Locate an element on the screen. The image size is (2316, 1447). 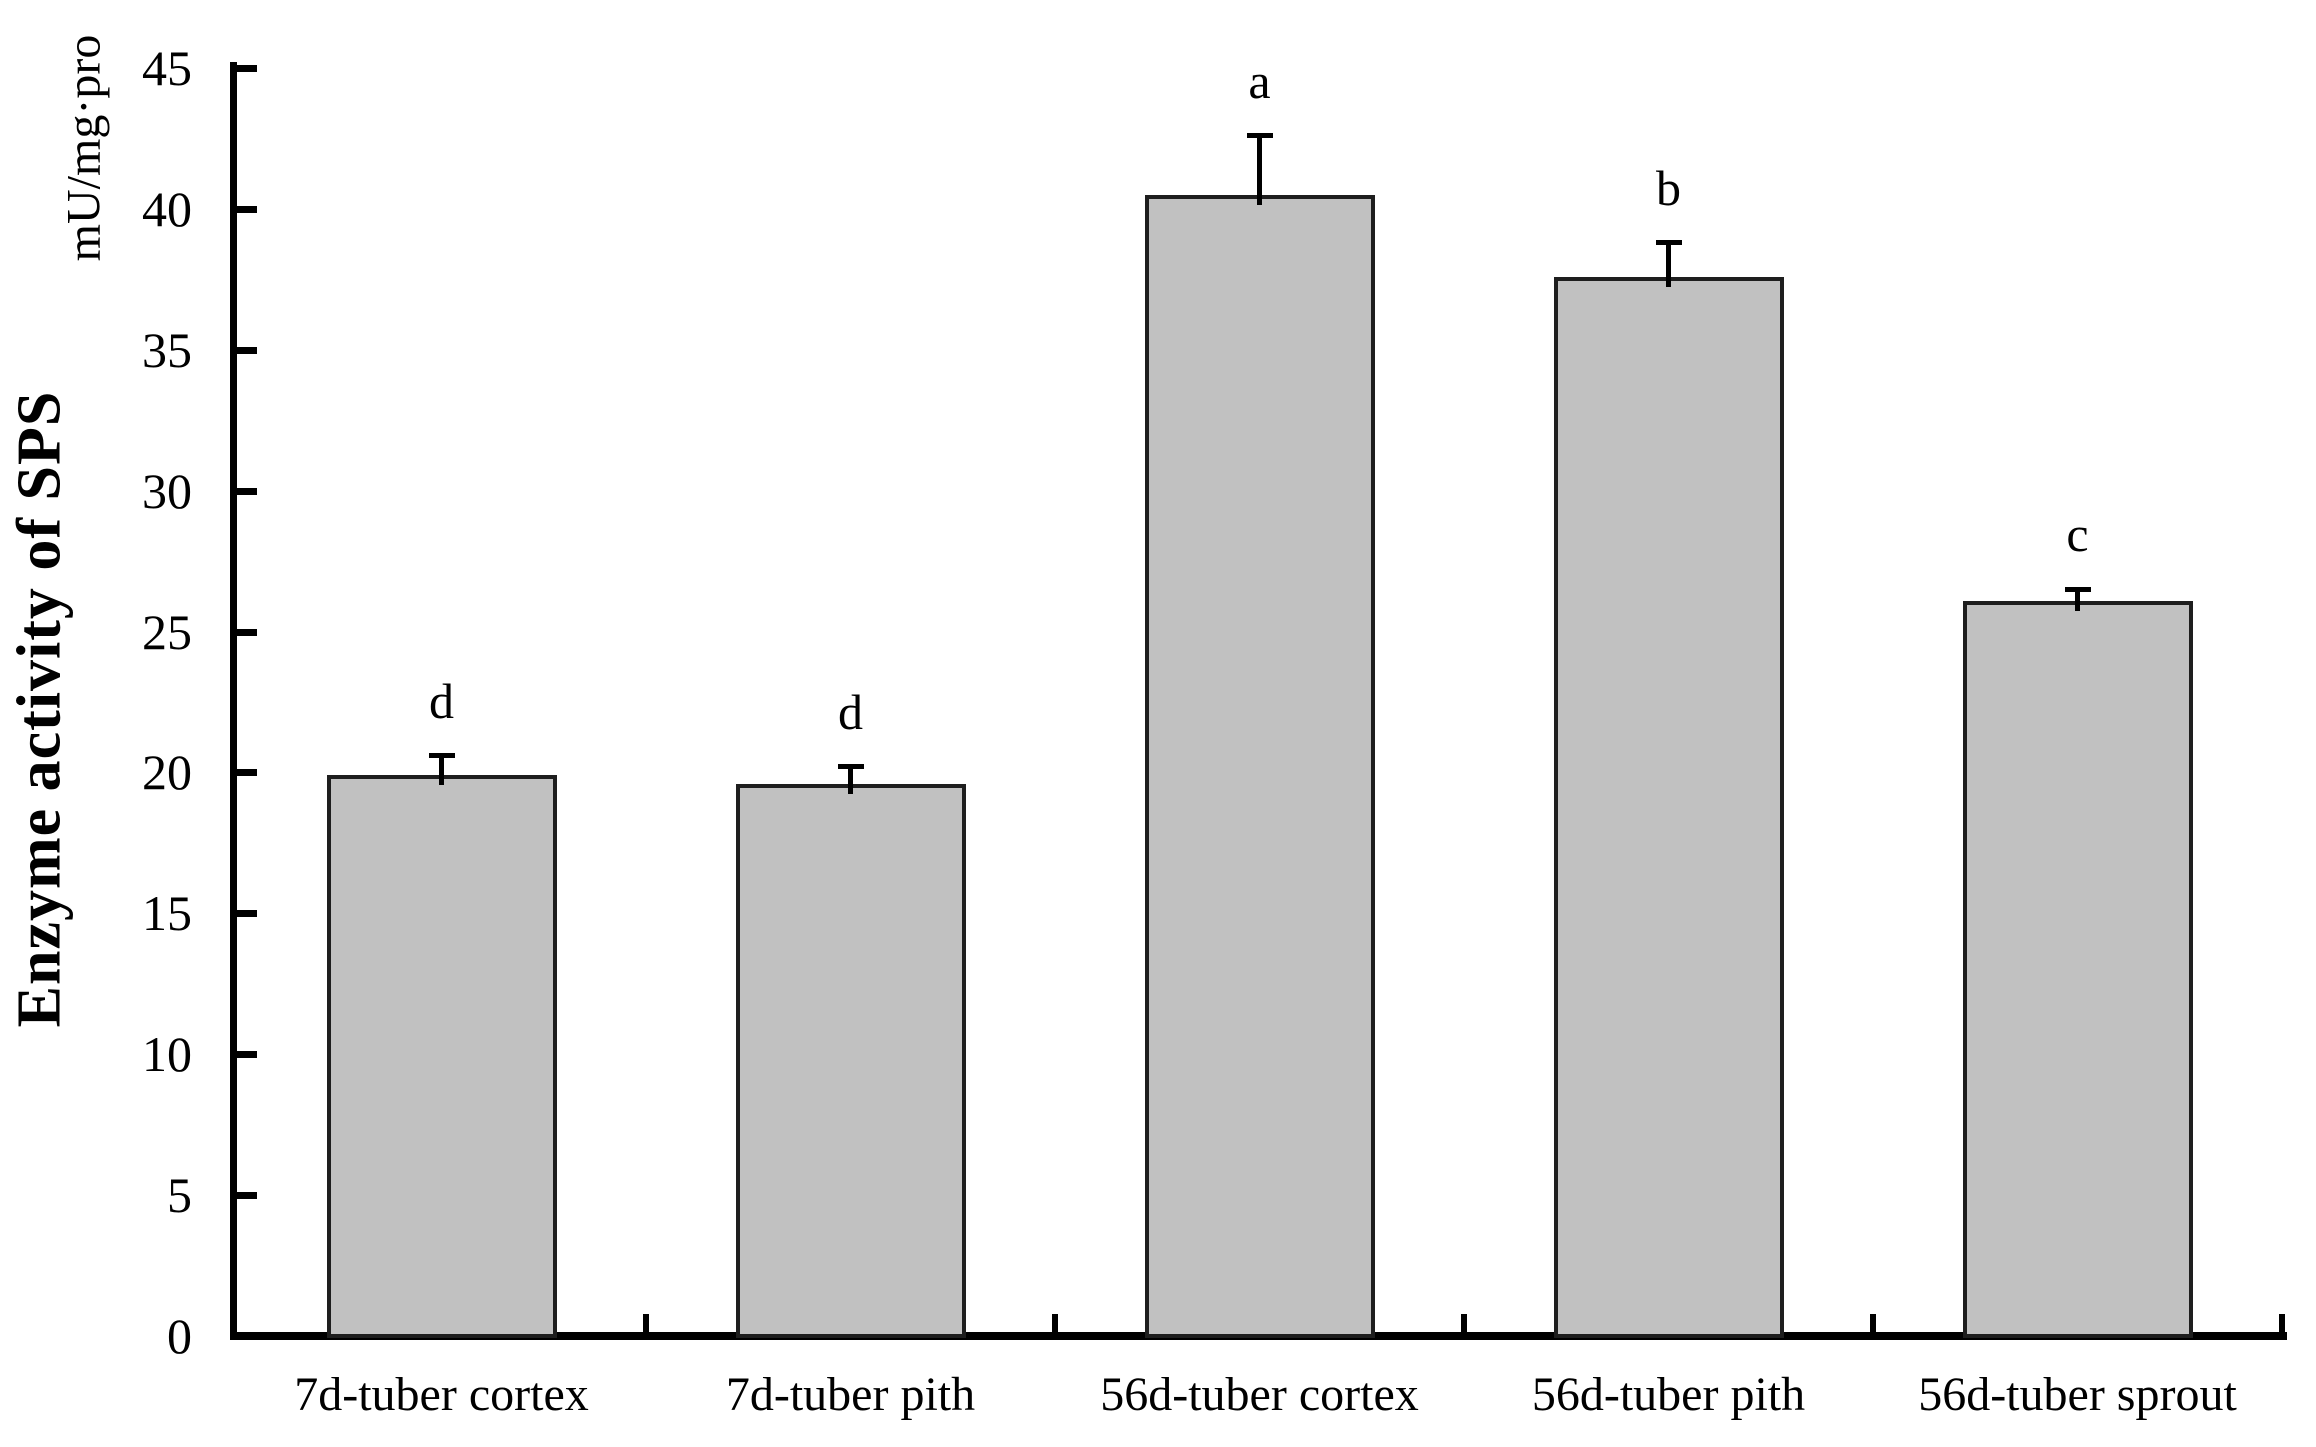
y-axis-tick-label: 20 is located at coordinates (167, 772).